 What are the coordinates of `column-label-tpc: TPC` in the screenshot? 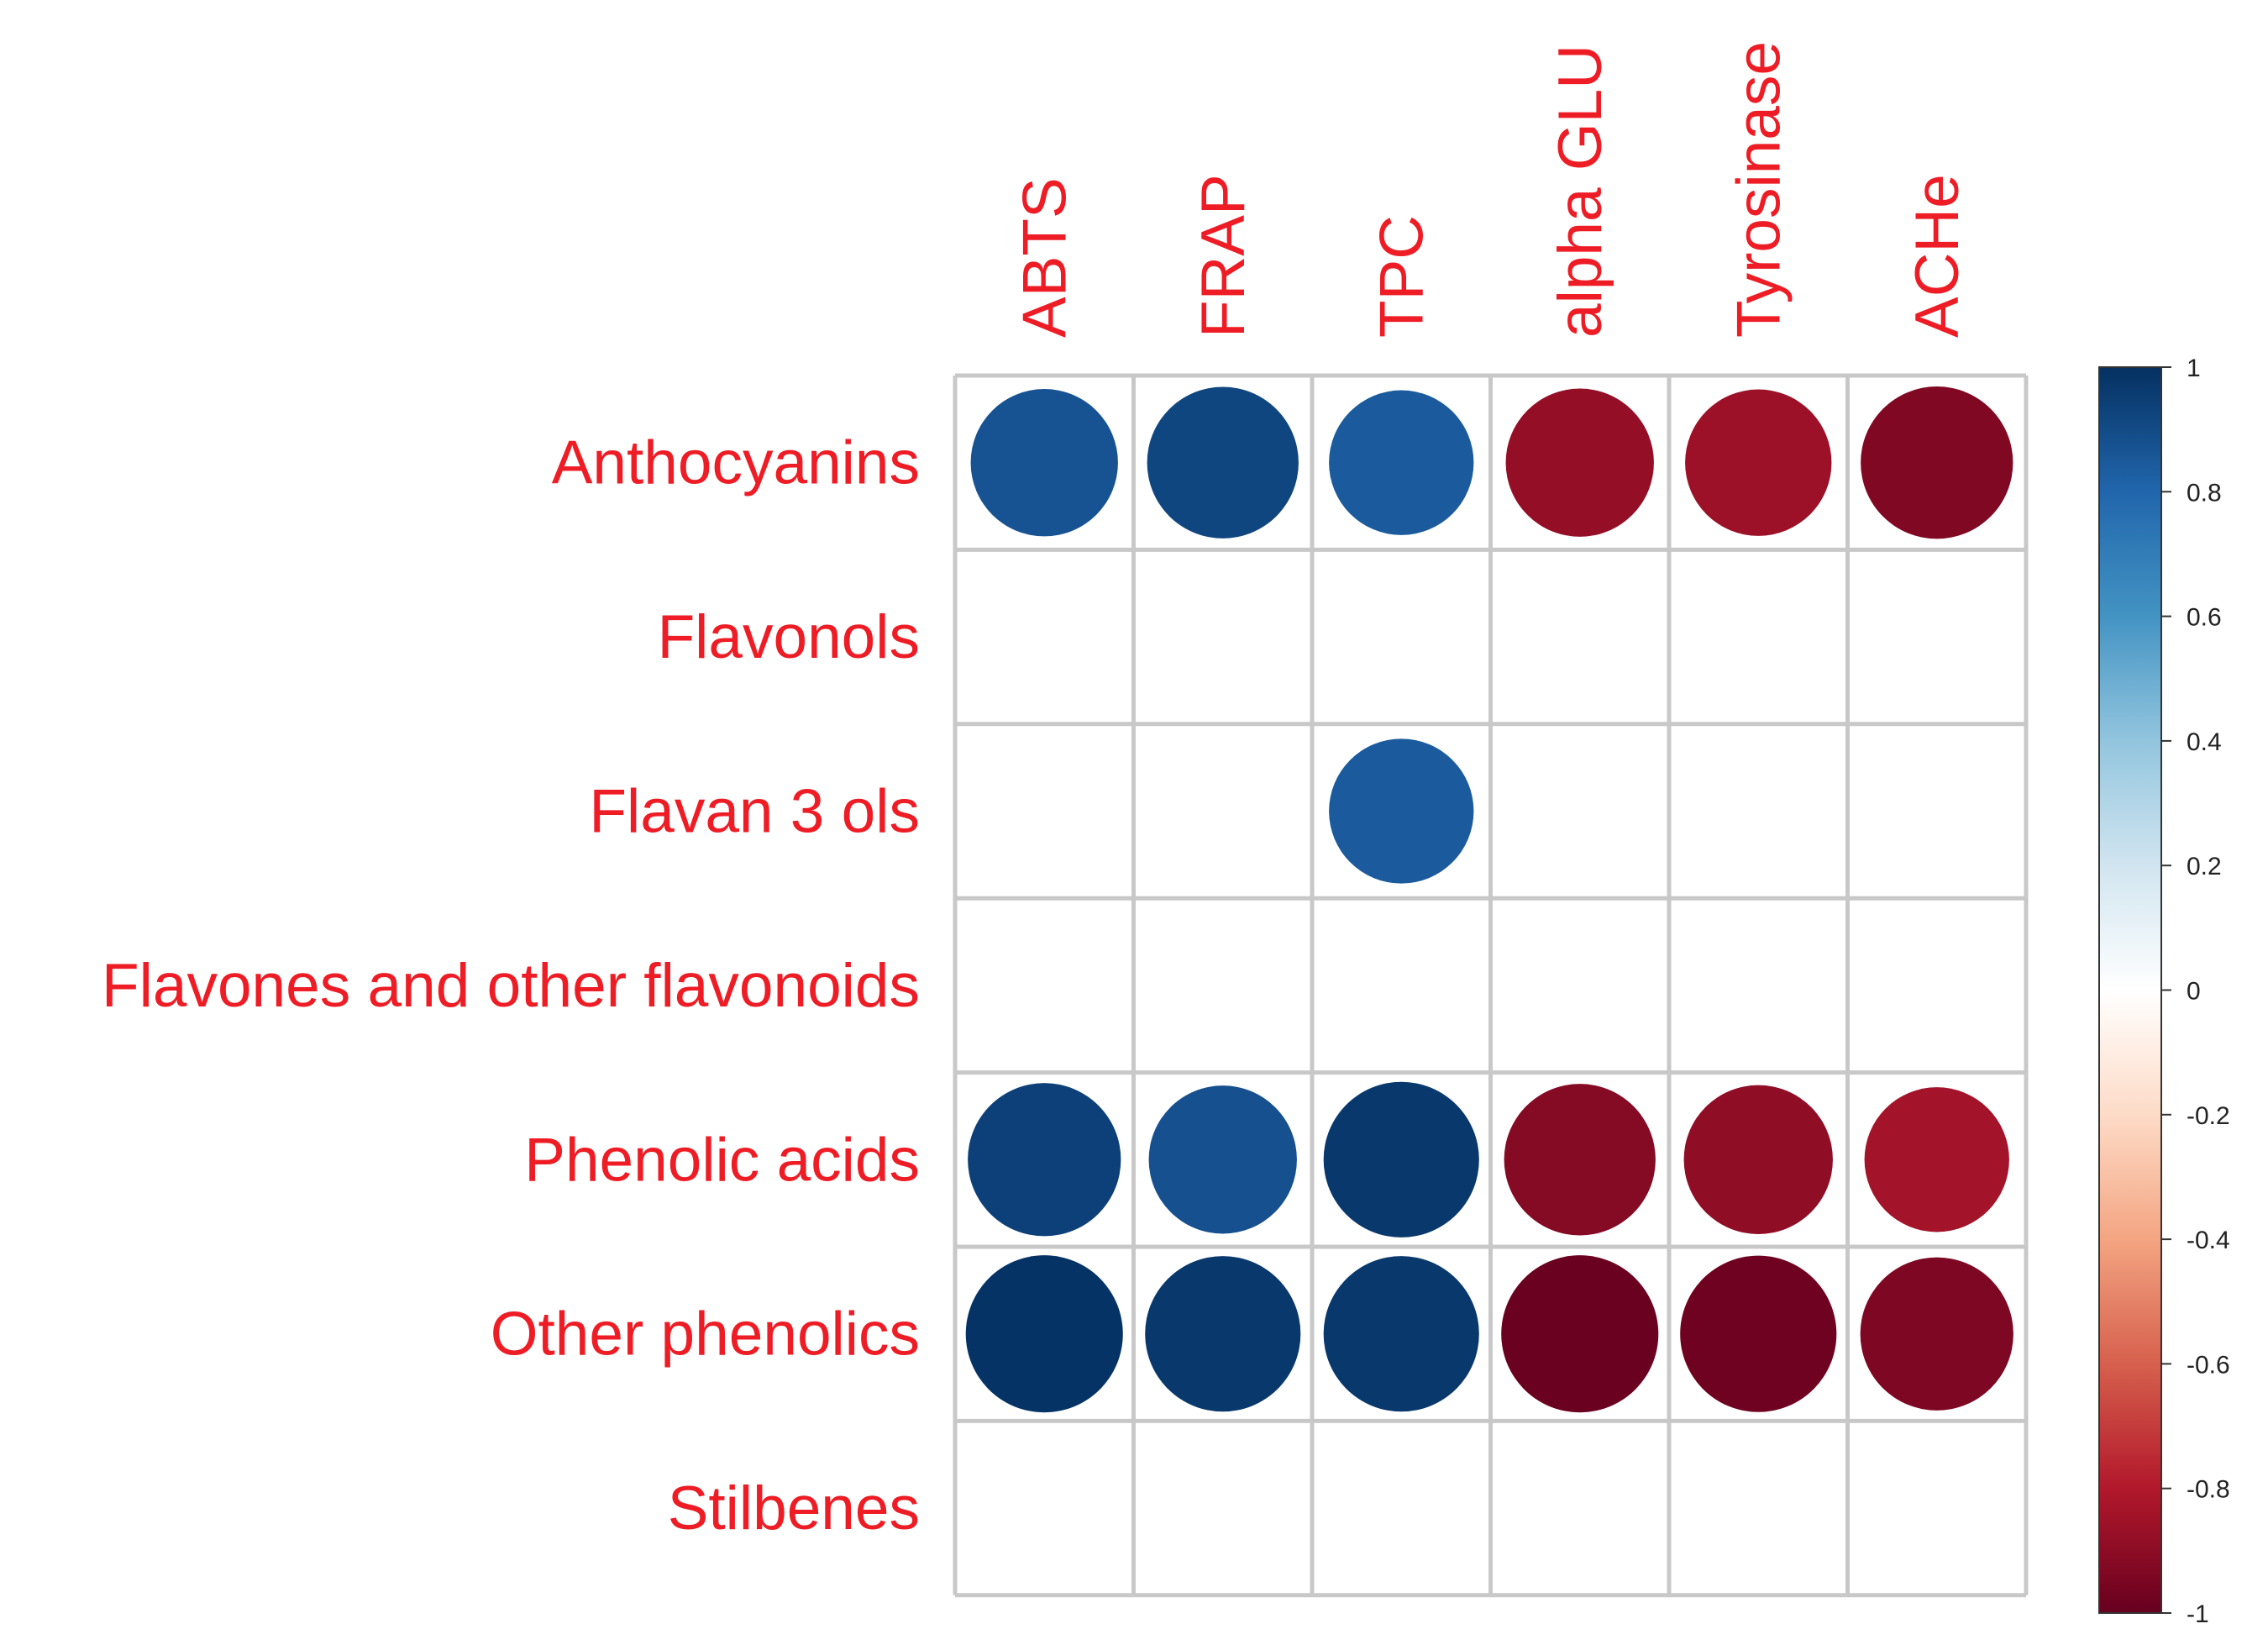 It's located at (1402, 276).